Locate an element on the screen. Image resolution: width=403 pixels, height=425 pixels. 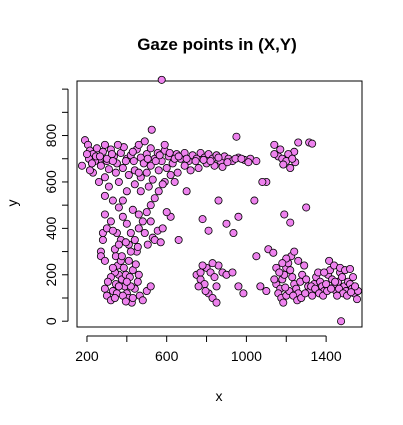
y-tick-label: 600 is located at coordinates (51, 182).